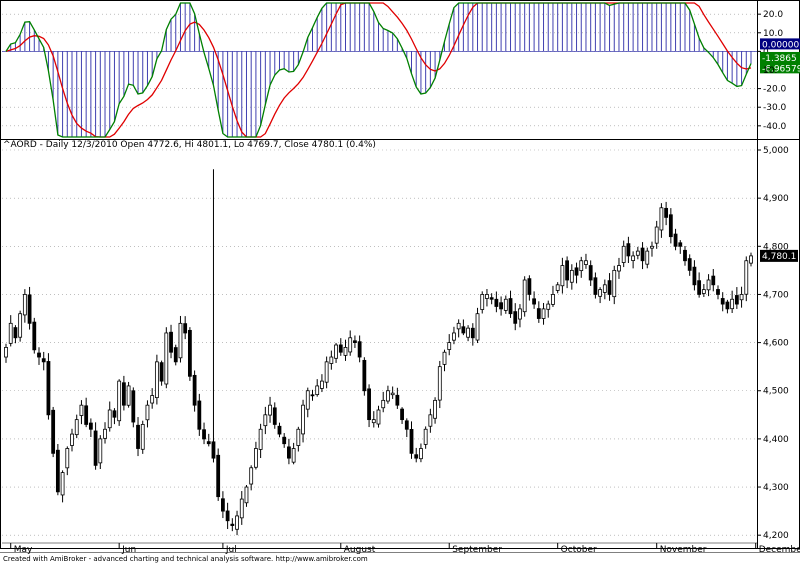 The image size is (800, 564). I want to click on date-tick-label: November, so click(683, 550).